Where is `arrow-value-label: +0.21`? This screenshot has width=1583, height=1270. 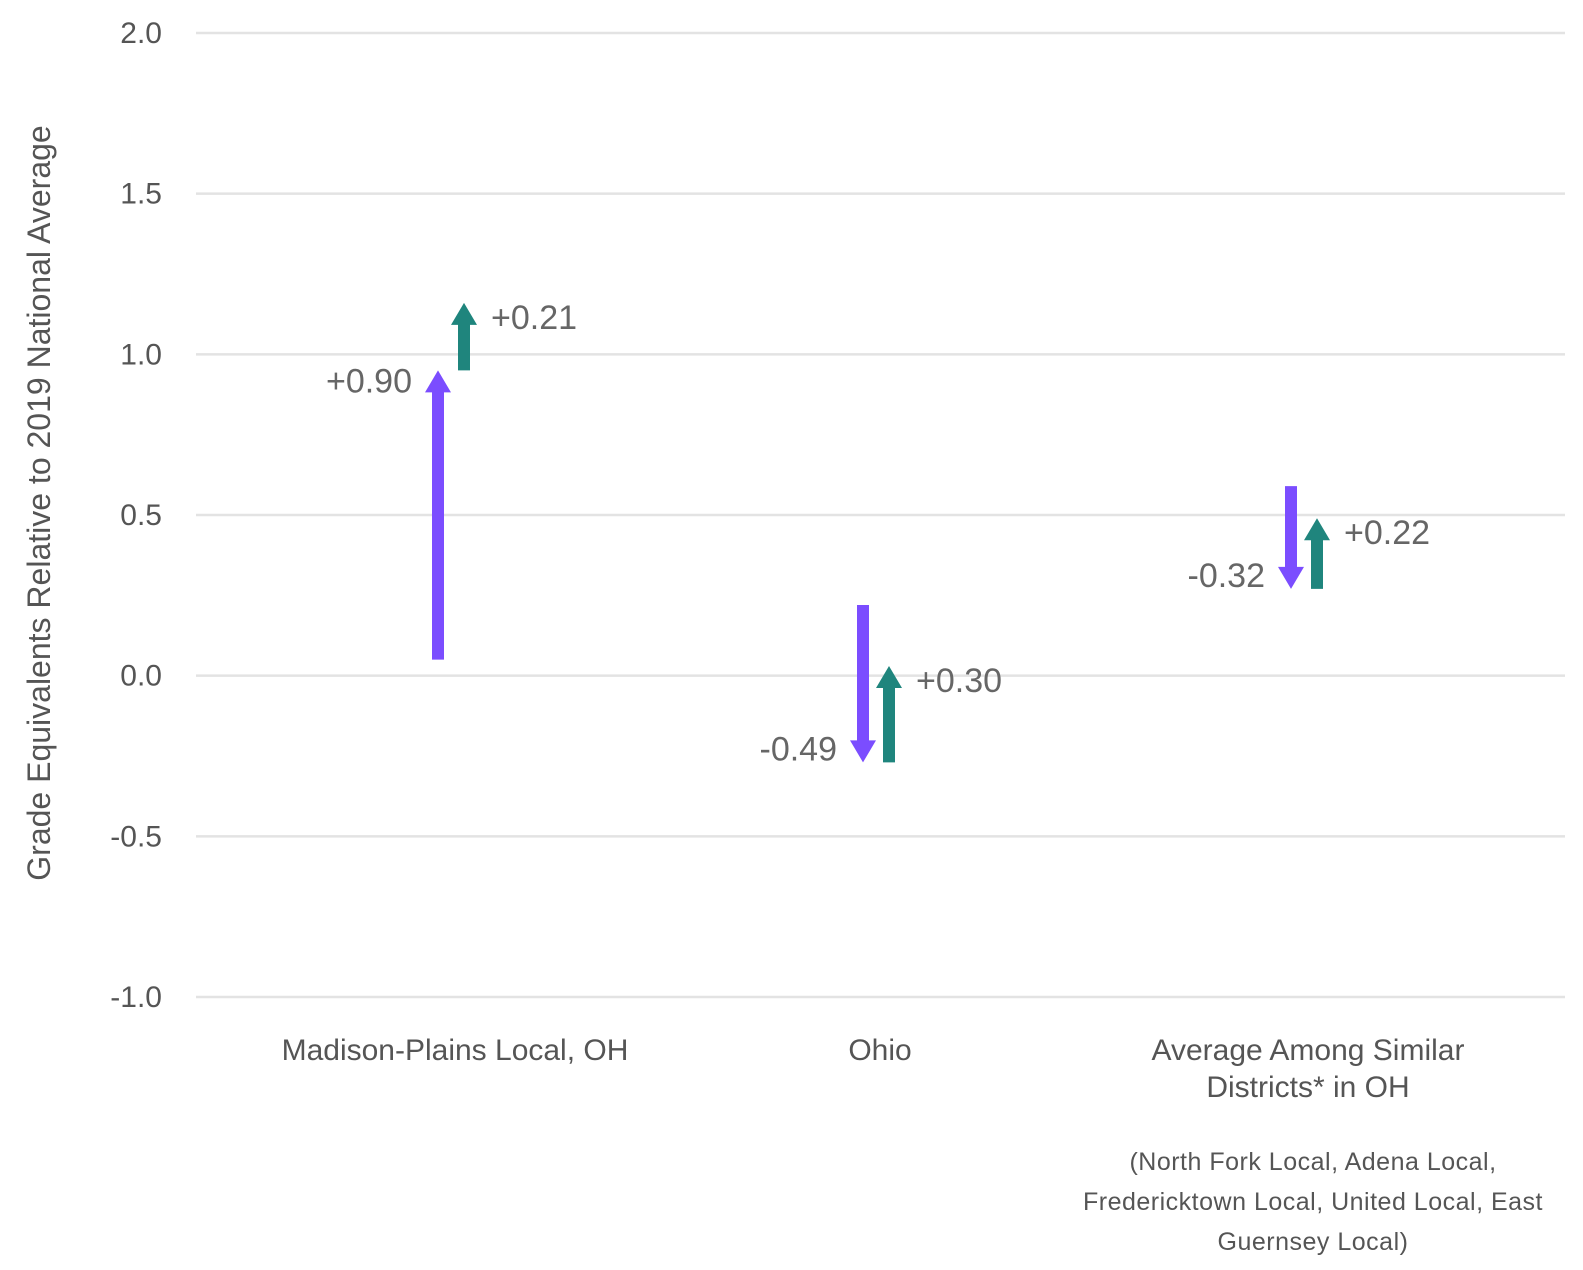
arrow-value-label: +0.21 is located at coordinates (534, 318).